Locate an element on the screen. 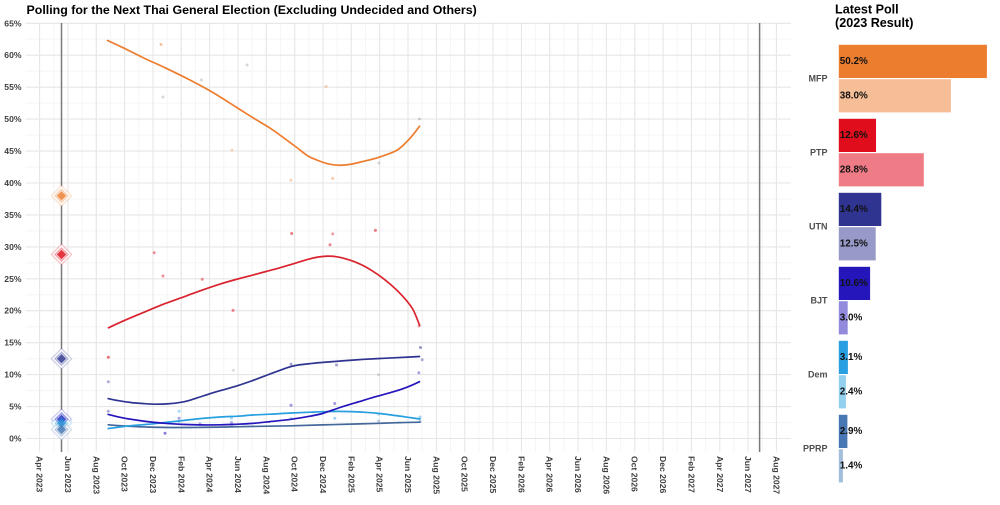 The image size is (1000, 505). svg-text: MFP is located at coordinates (818, 79).